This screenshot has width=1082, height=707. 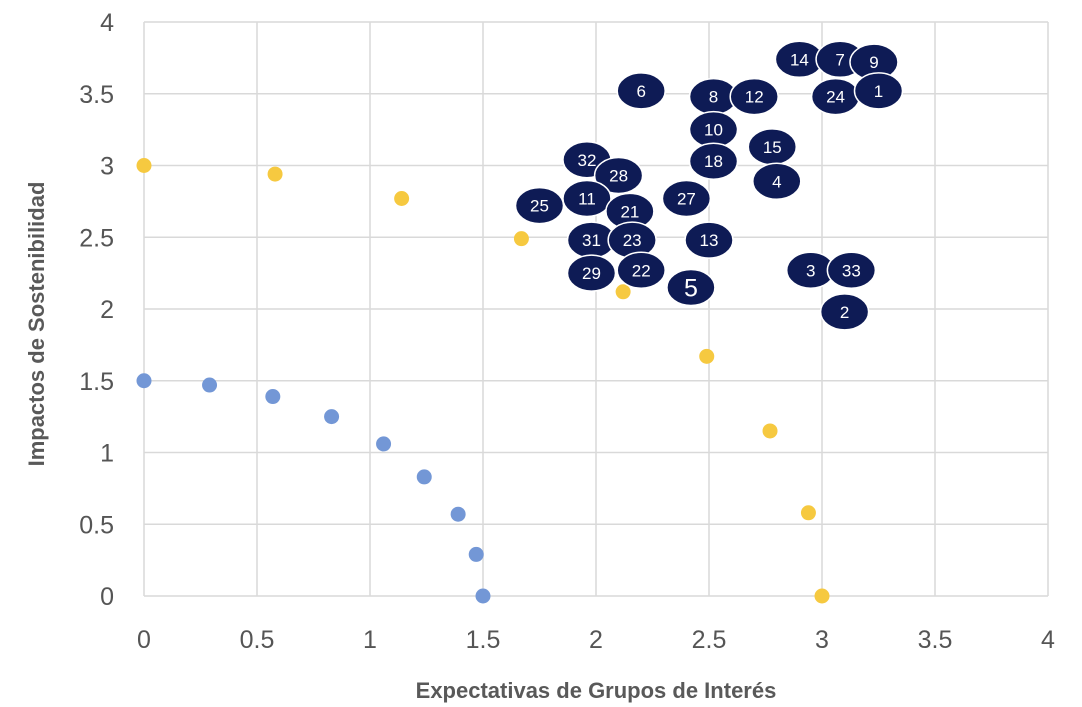 I want to click on x-axis-title: Expectativas de Grupos de Interés, so click(x=596, y=690).